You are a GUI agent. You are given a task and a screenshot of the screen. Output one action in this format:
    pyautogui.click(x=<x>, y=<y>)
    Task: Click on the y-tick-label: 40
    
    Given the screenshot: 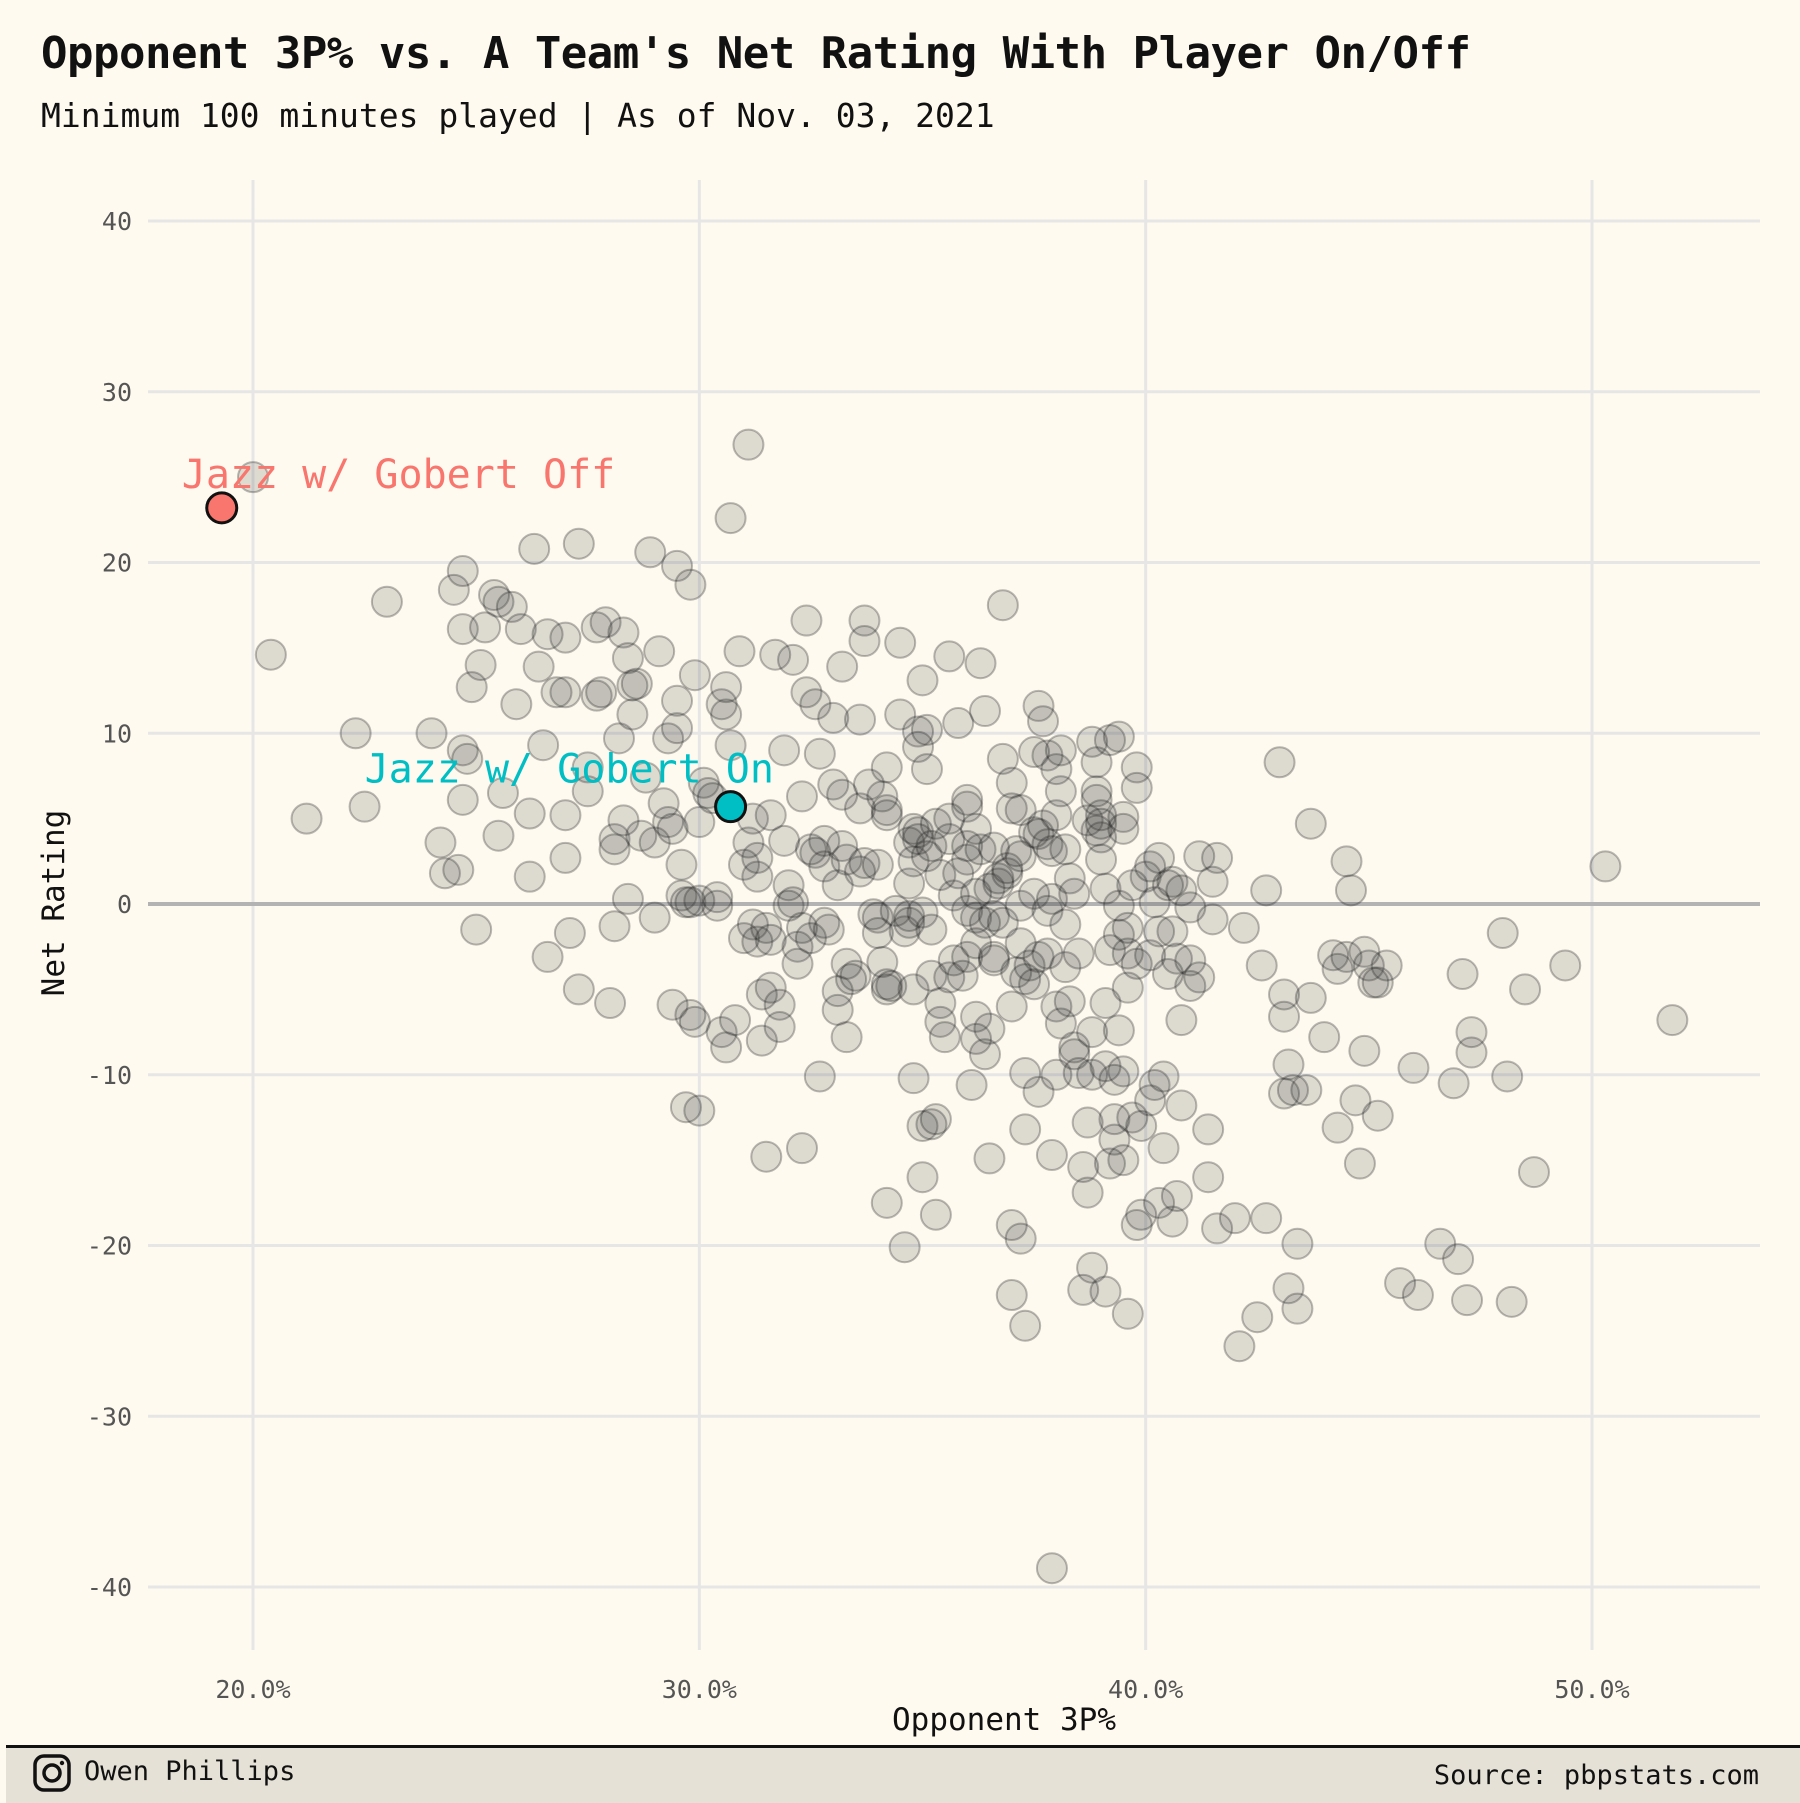 What is the action you would take?
    pyautogui.click(x=117, y=221)
    